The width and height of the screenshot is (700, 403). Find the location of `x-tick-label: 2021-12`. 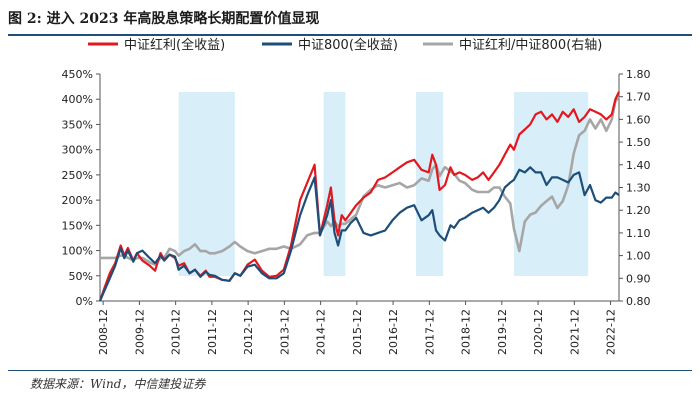

x-tick-label: 2021-12 is located at coordinates (574, 332).